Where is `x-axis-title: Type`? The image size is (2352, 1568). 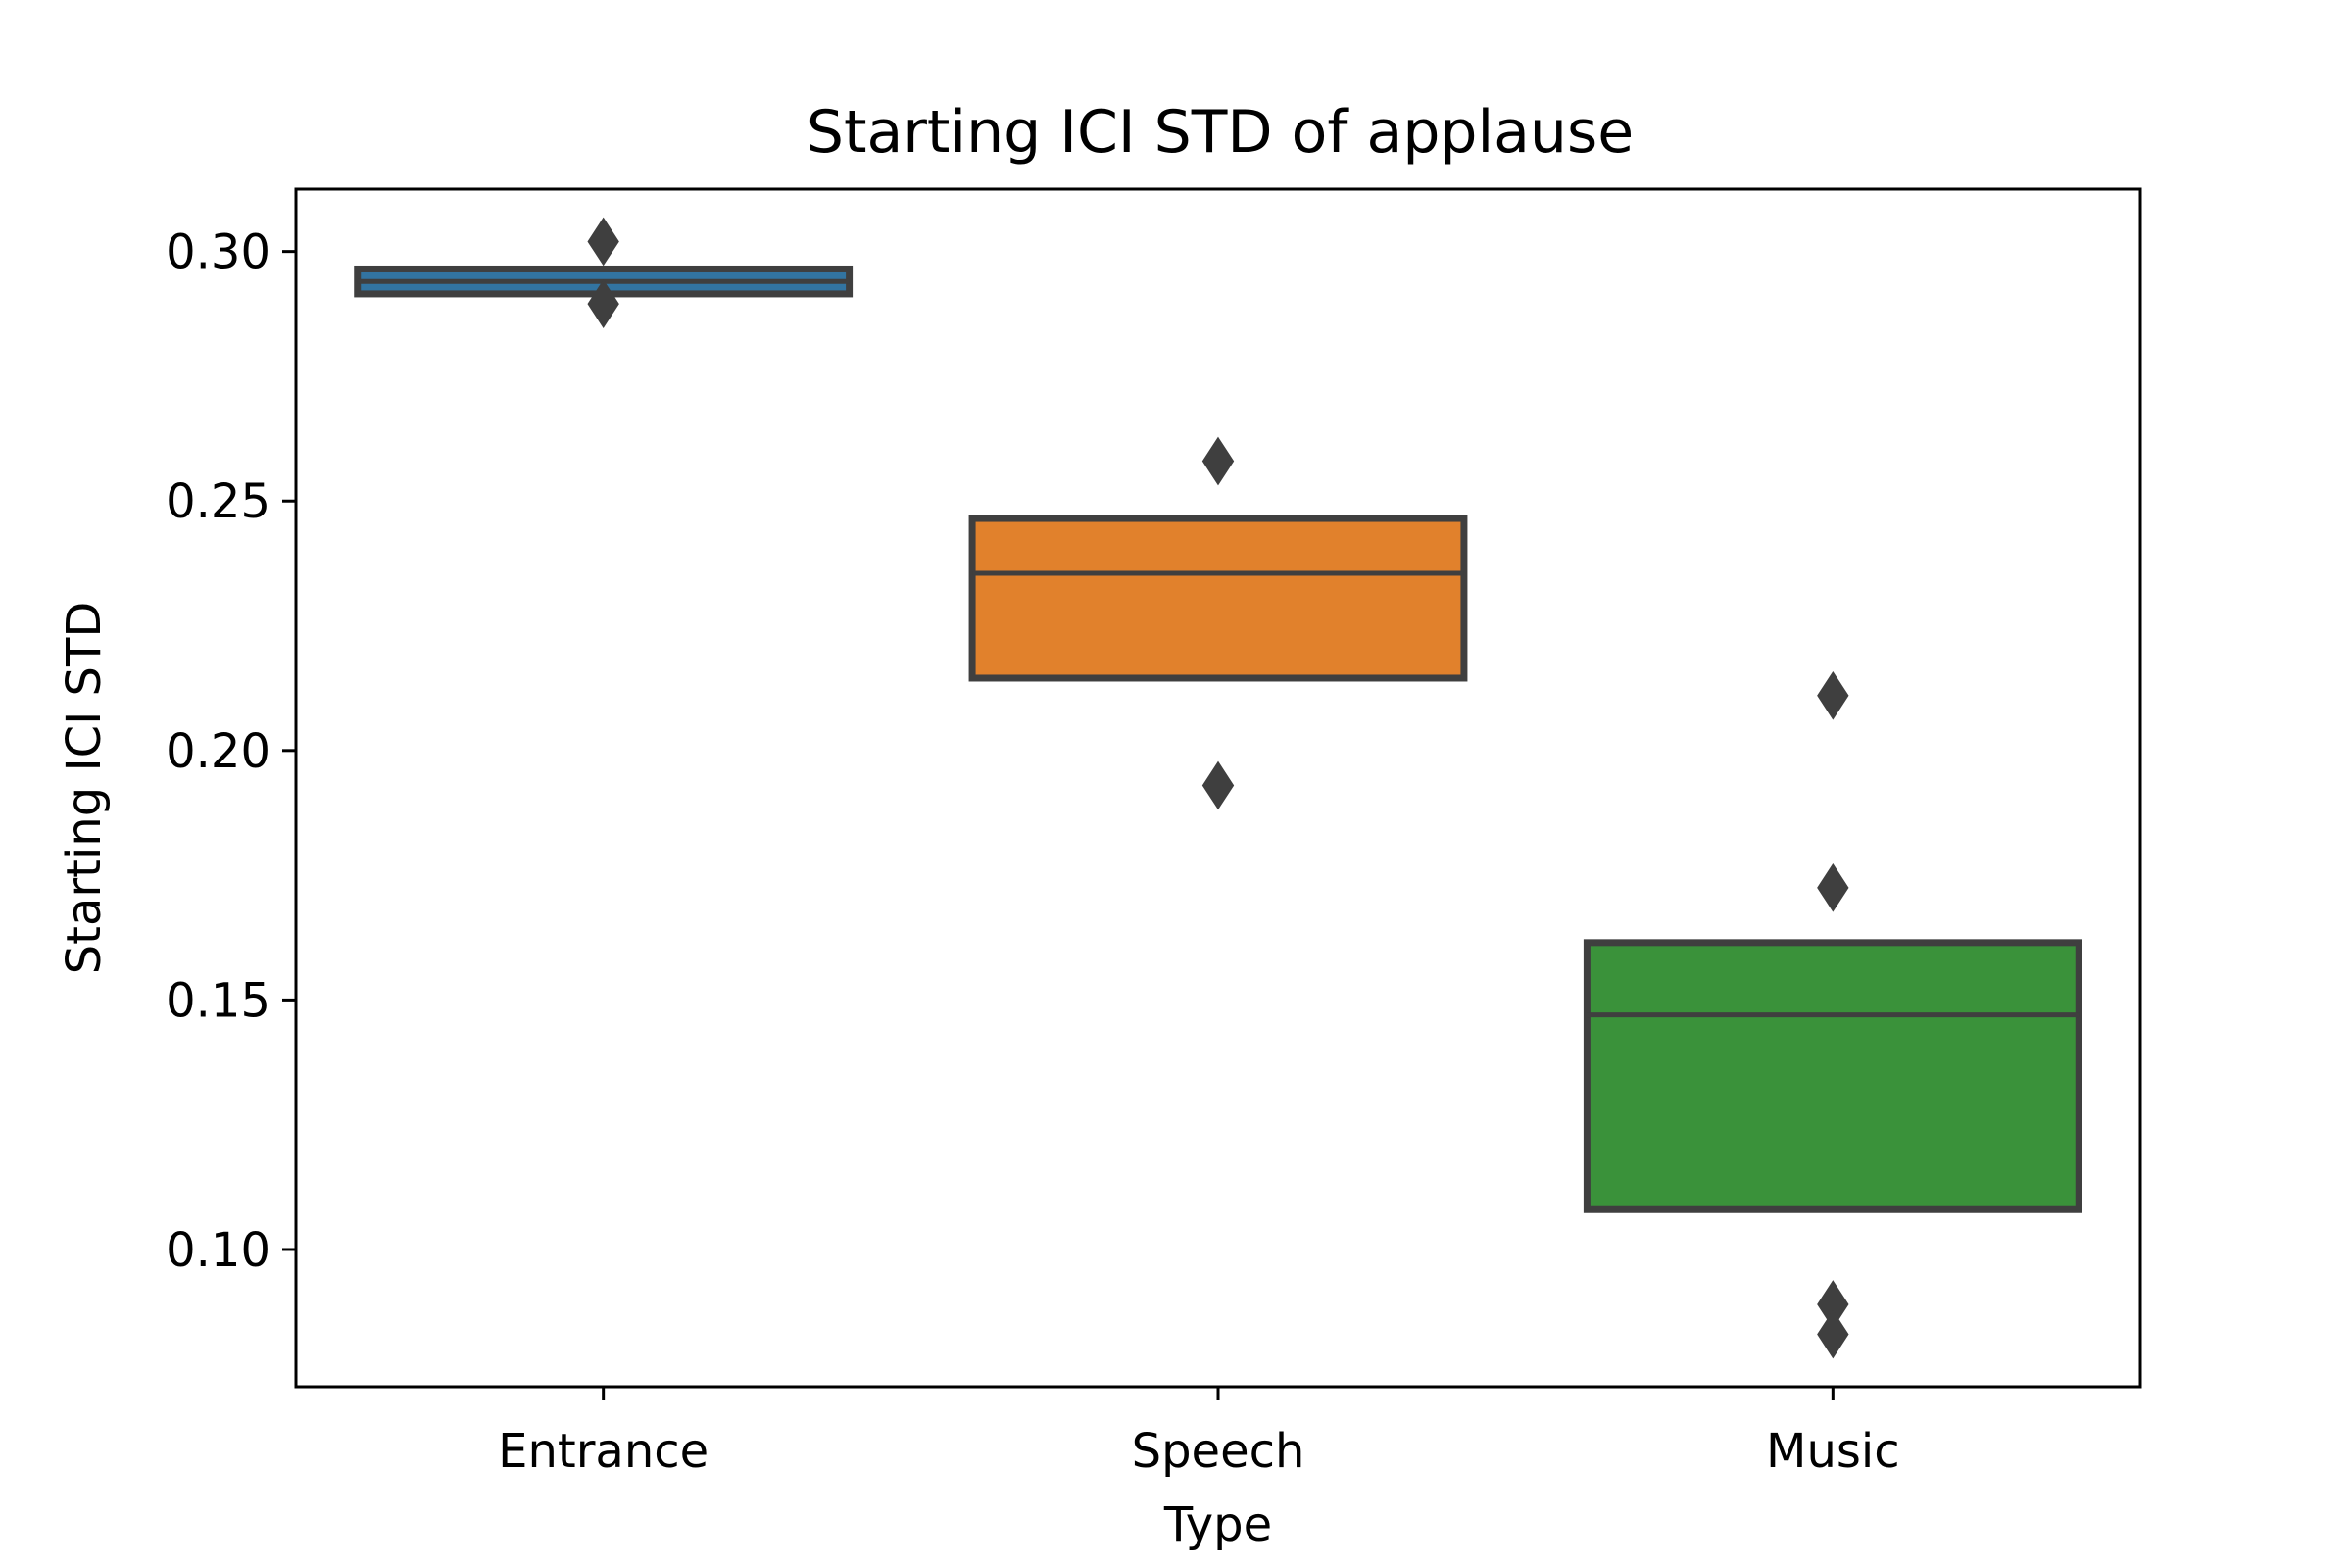 x-axis-title: Type is located at coordinates (1217, 1524).